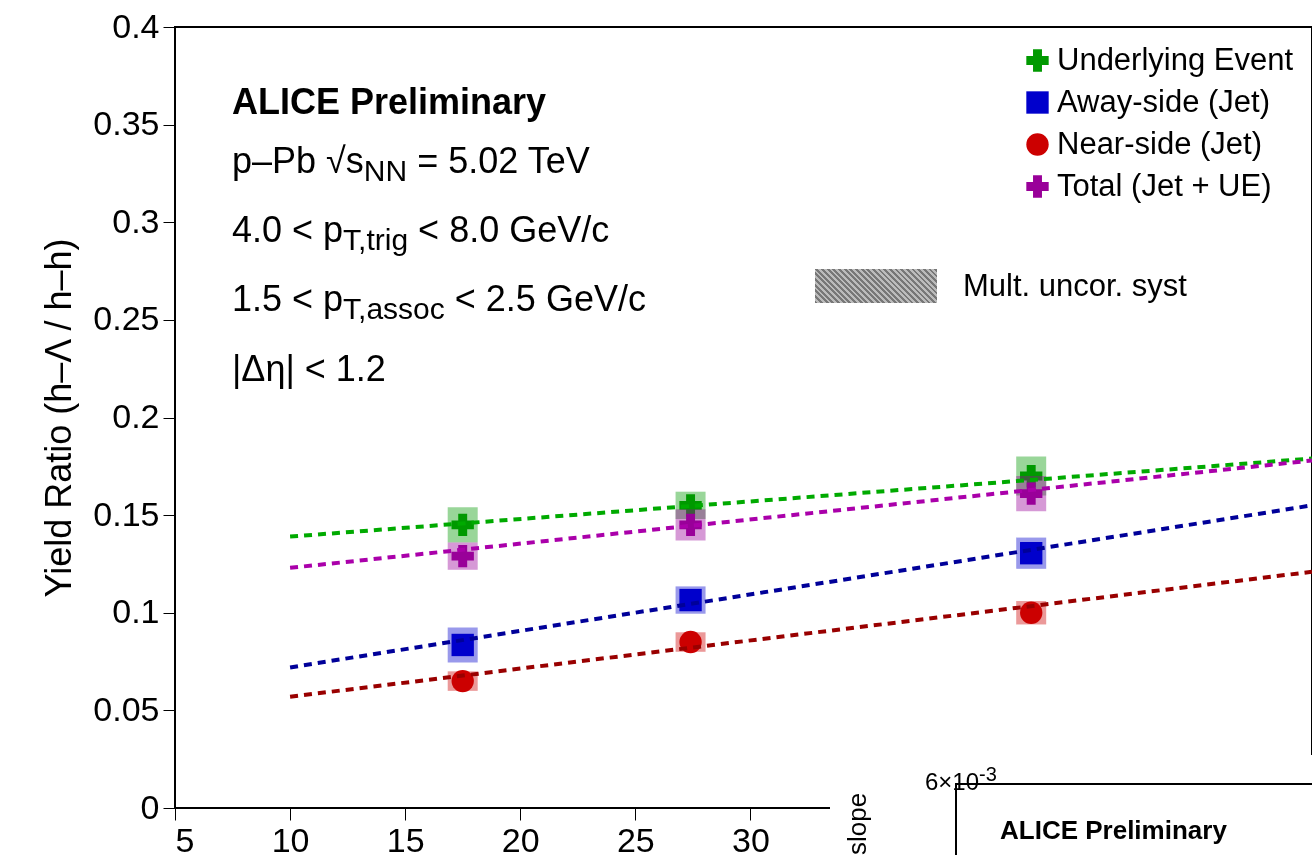 Image resolution: width=1312 pixels, height=855 pixels. I want to click on legend-label: Away-side (Jet), so click(1164, 101).